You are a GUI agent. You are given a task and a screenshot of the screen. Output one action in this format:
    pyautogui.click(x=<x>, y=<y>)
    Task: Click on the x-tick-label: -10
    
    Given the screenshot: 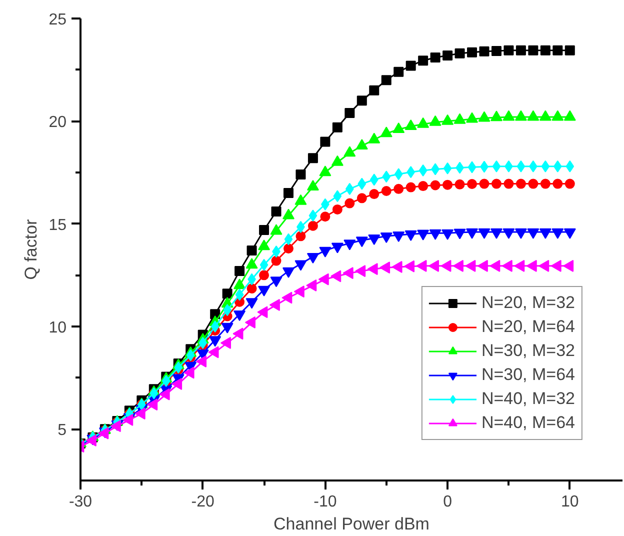 What is the action you would take?
    pyautogui.click(x=325, y=502)
    